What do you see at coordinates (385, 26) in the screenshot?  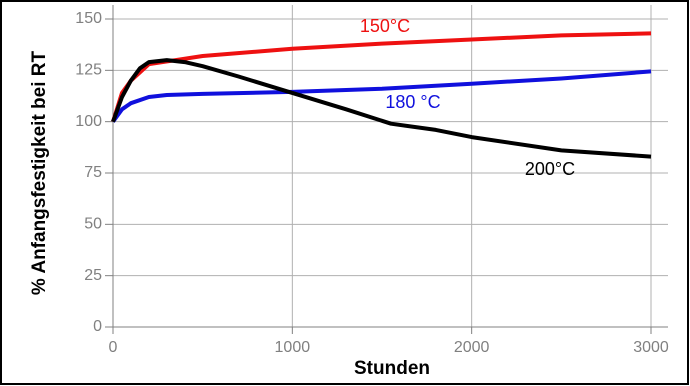 I see `series-label: 150°C` at bounding box center [385, 26].